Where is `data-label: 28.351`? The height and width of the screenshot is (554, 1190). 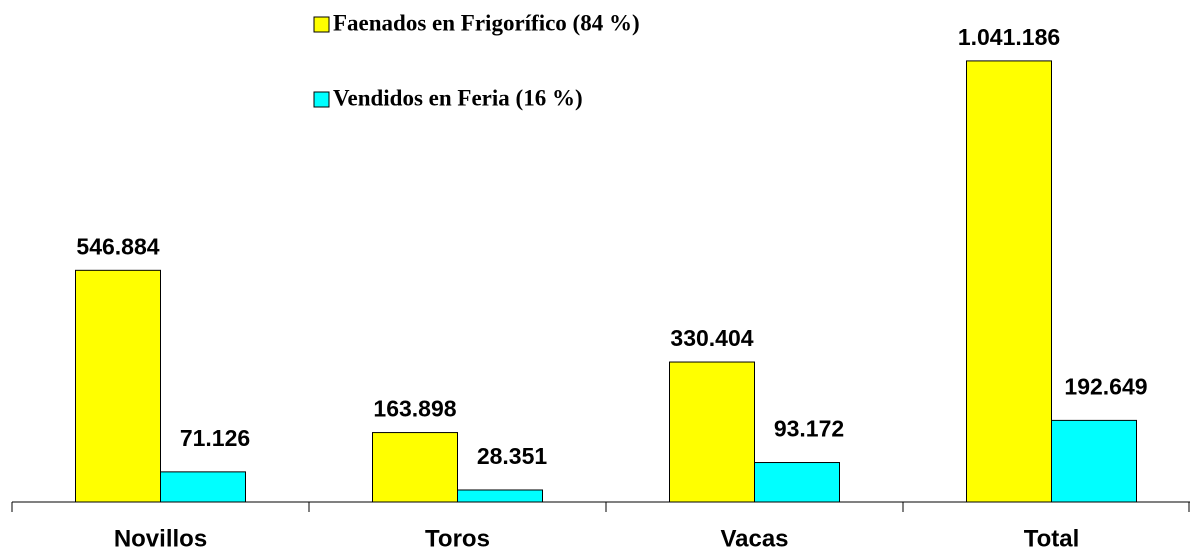
data-label: 28.351 is located at coordinates (512, 456).